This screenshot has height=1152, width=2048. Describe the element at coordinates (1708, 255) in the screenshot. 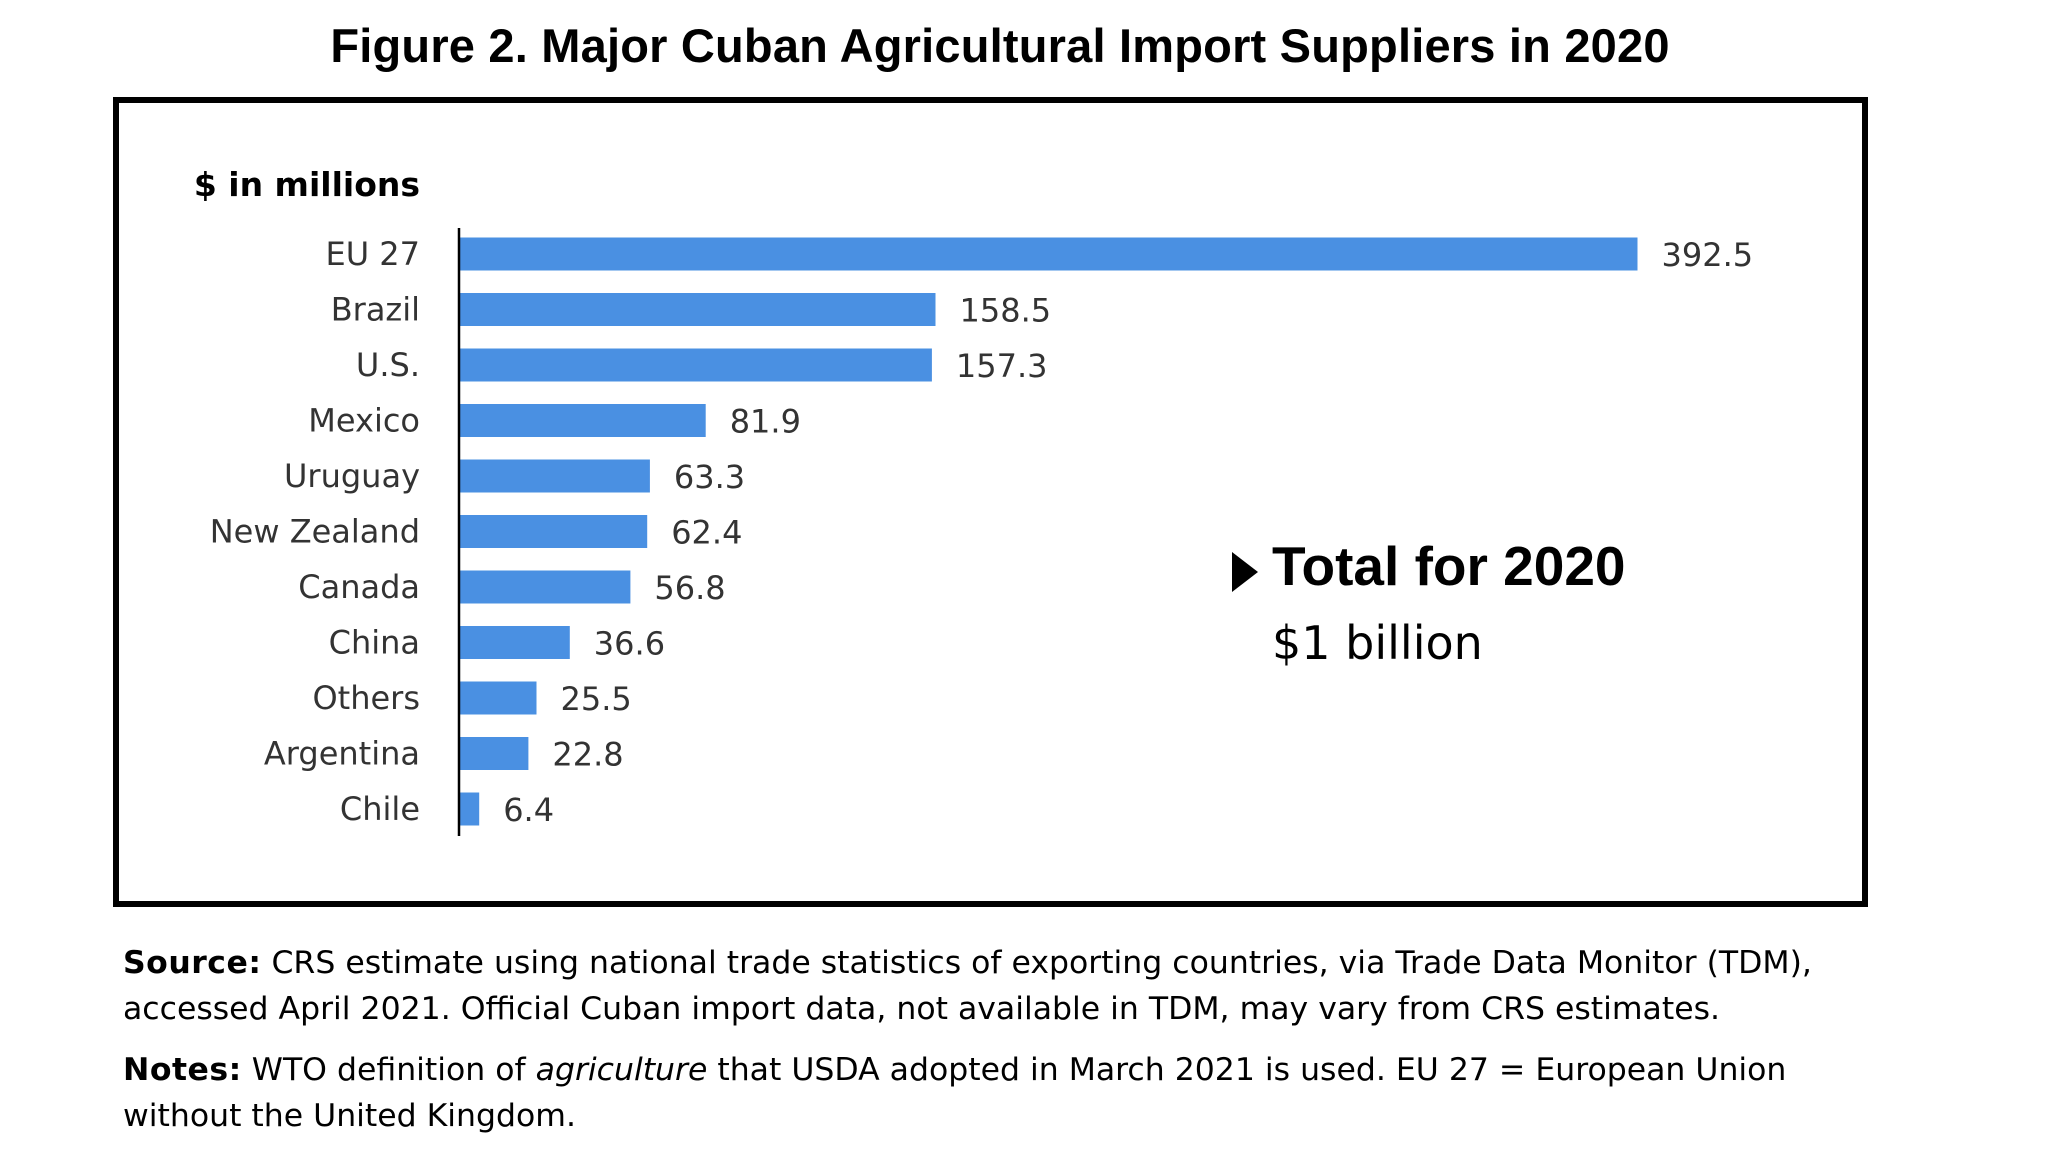

I see `data-label: 392.5` at that location.